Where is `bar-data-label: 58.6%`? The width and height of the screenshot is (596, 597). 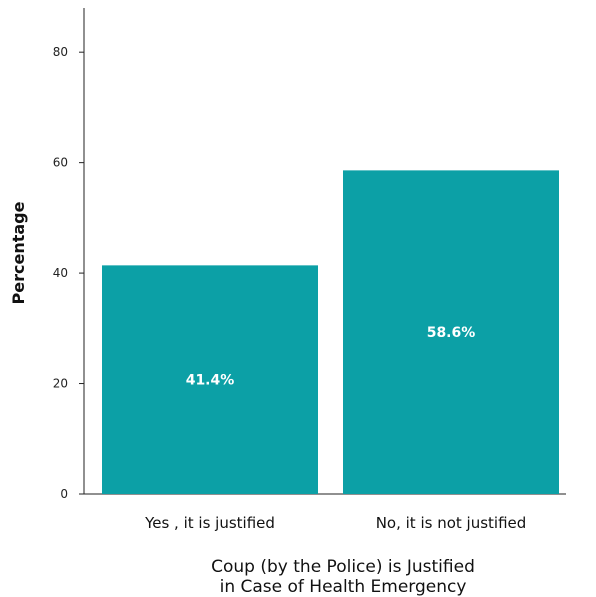 bar-data-label: 58.6% is located at coordinates (451, 333).